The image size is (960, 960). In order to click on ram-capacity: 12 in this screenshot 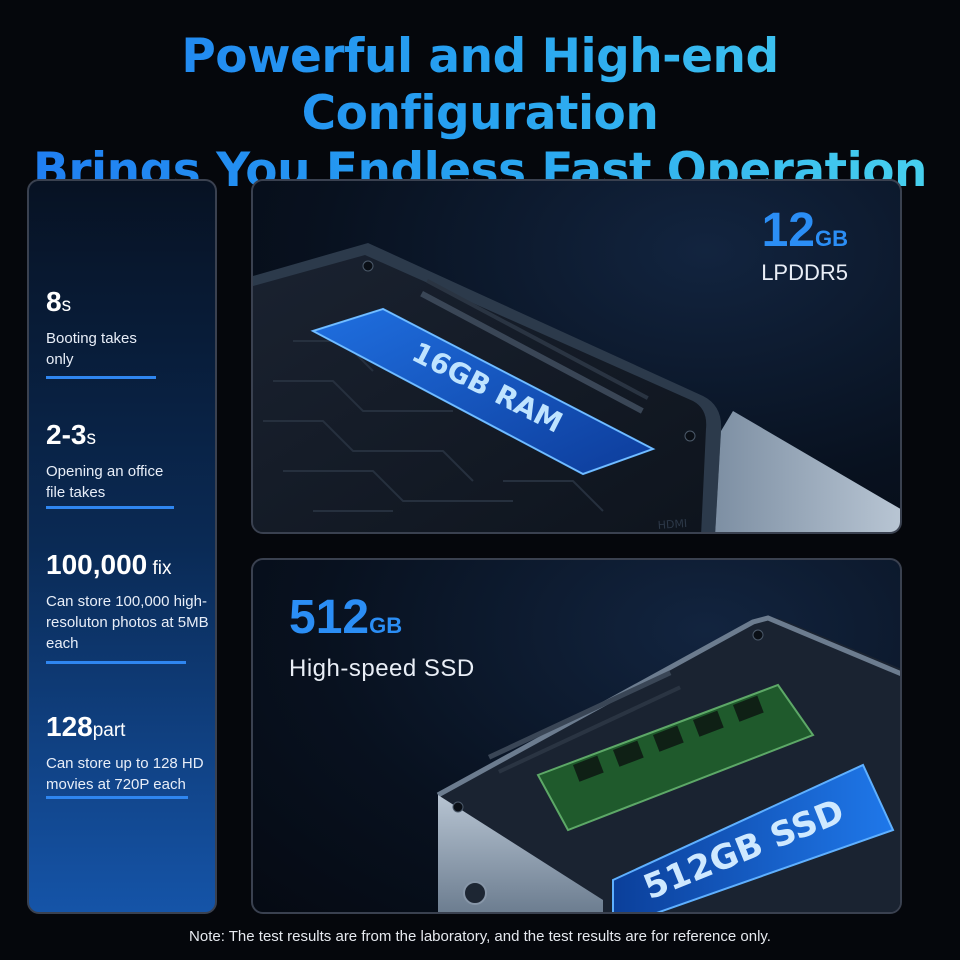, I will do `click(788, 230)`.